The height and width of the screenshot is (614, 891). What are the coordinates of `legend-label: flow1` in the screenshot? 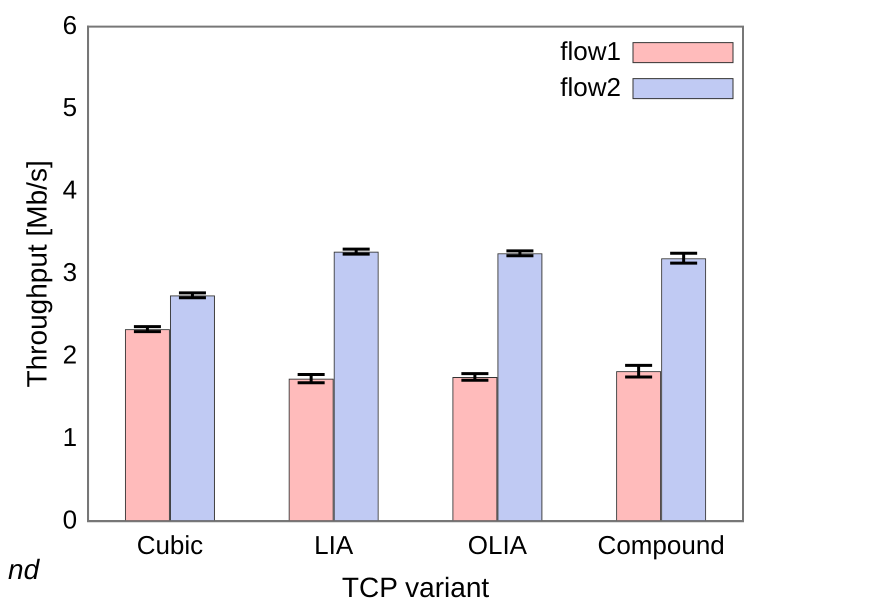 It's located at (590, 51).